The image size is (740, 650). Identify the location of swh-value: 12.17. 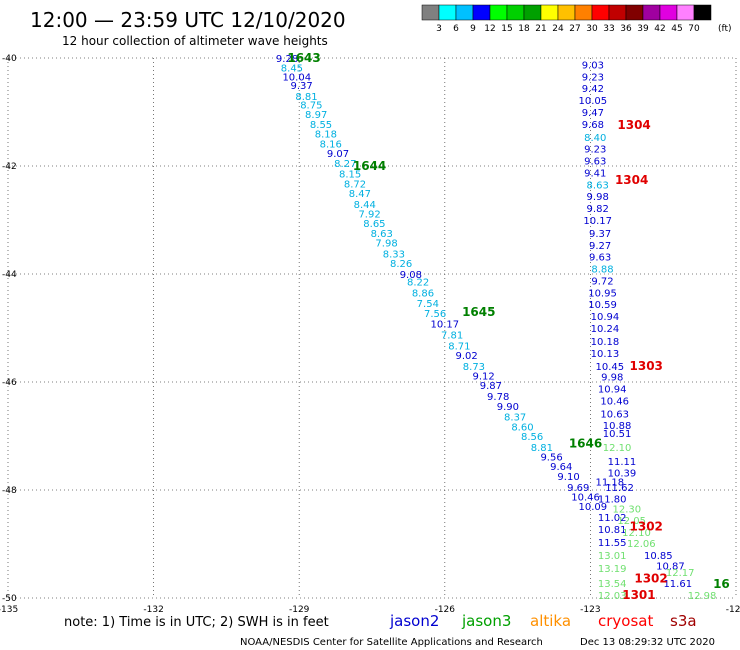
(680, 573).